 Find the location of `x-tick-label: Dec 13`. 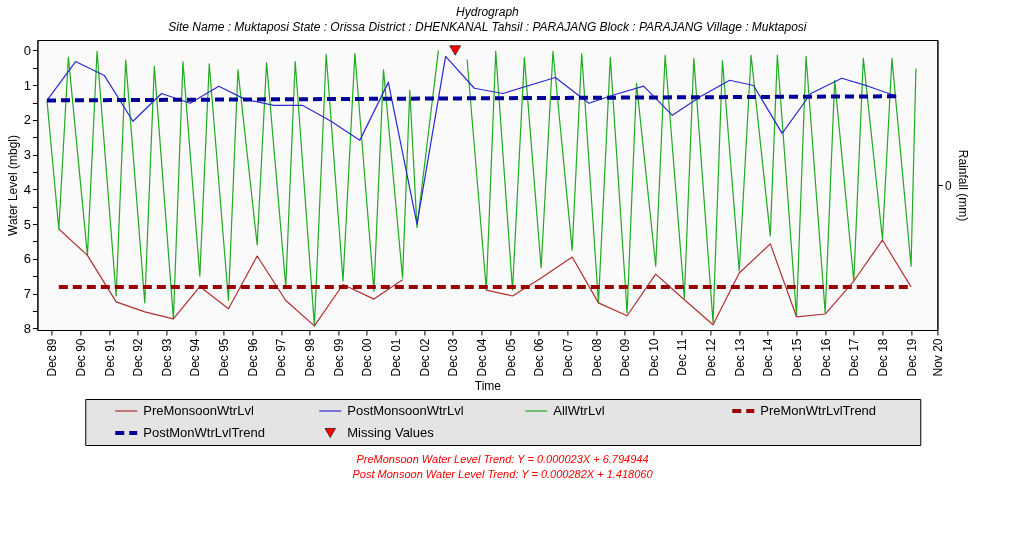

x-tick-label: Dec 13 is located at coordinates (739, 357).